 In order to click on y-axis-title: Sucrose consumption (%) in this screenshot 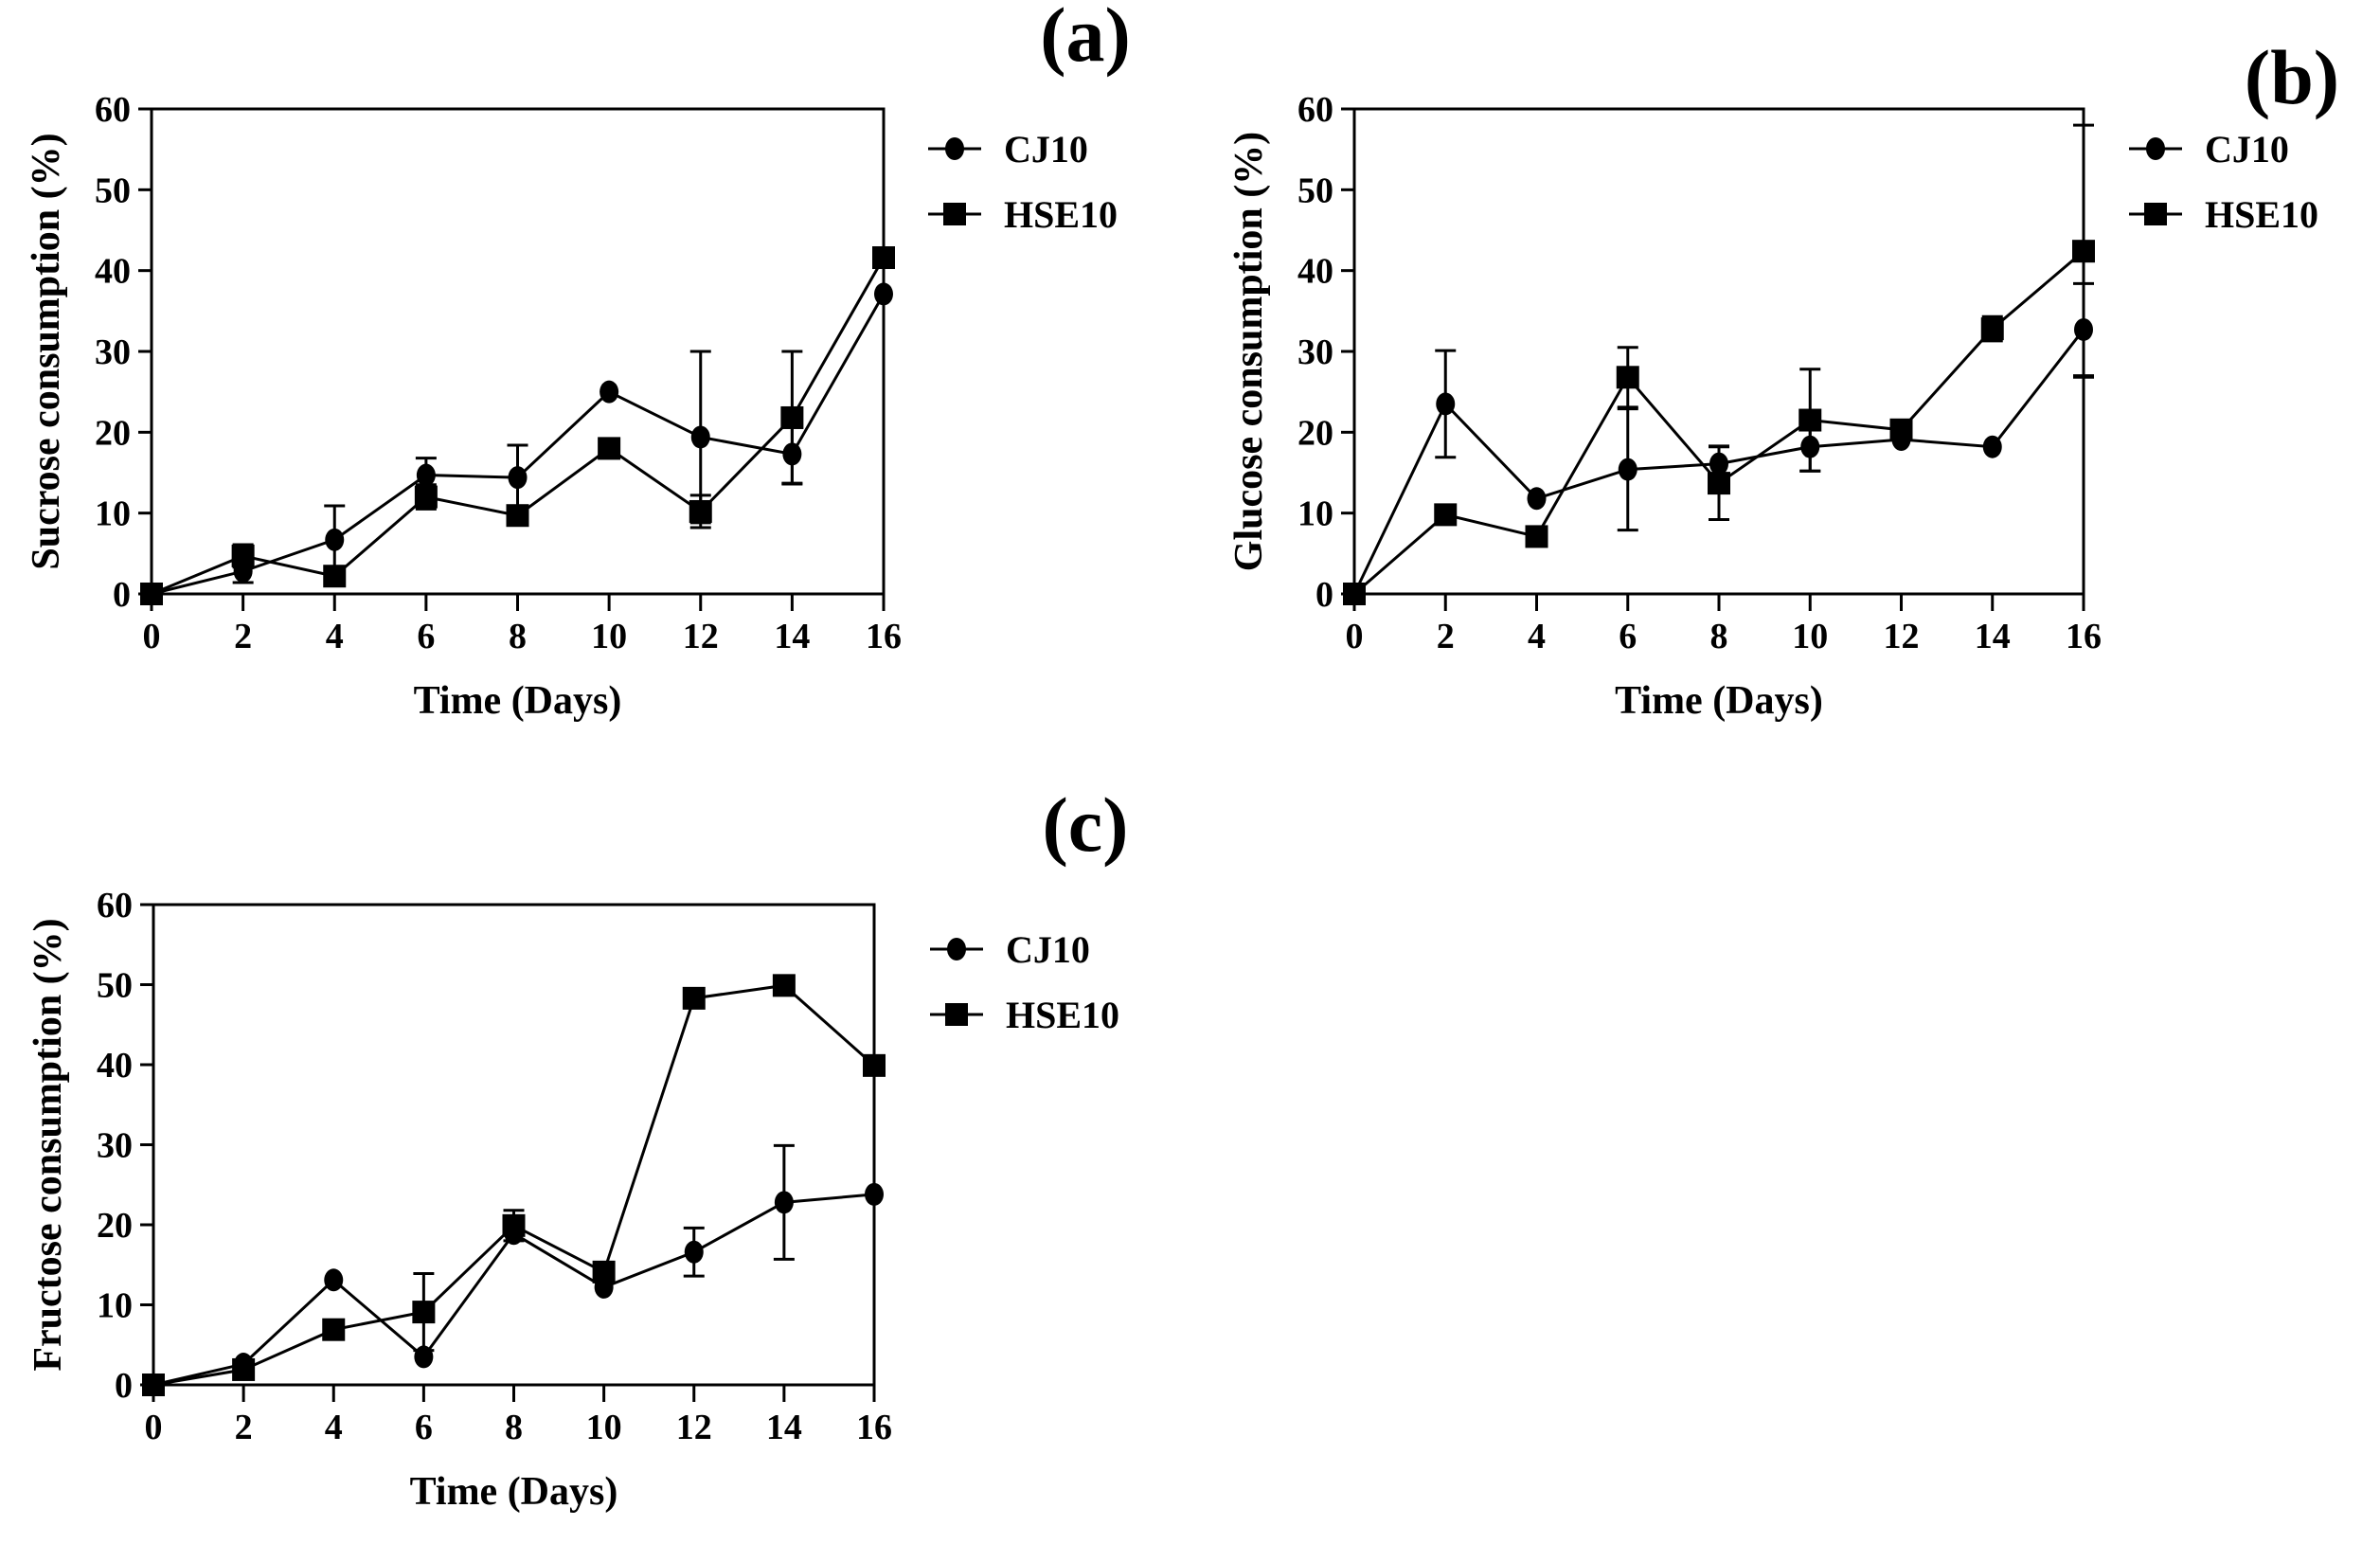, I will do `click(47, 351)`.